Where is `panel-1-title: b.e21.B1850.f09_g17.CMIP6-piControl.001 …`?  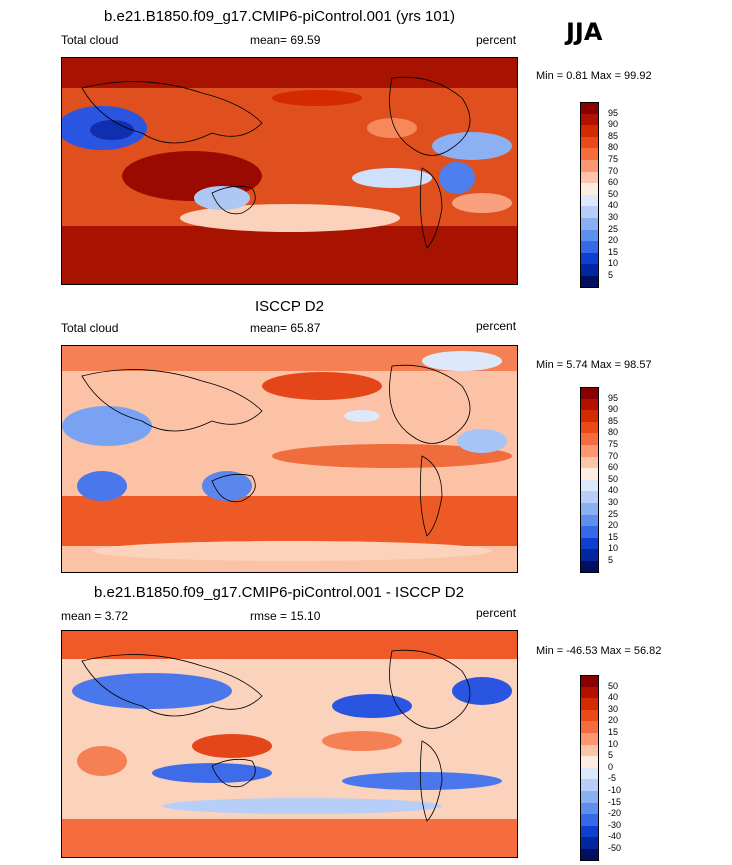
panel-1-title: b.e21.B1850.f09_g17.CMIP6-piControl.001 … is located at coordinates (280, 16).